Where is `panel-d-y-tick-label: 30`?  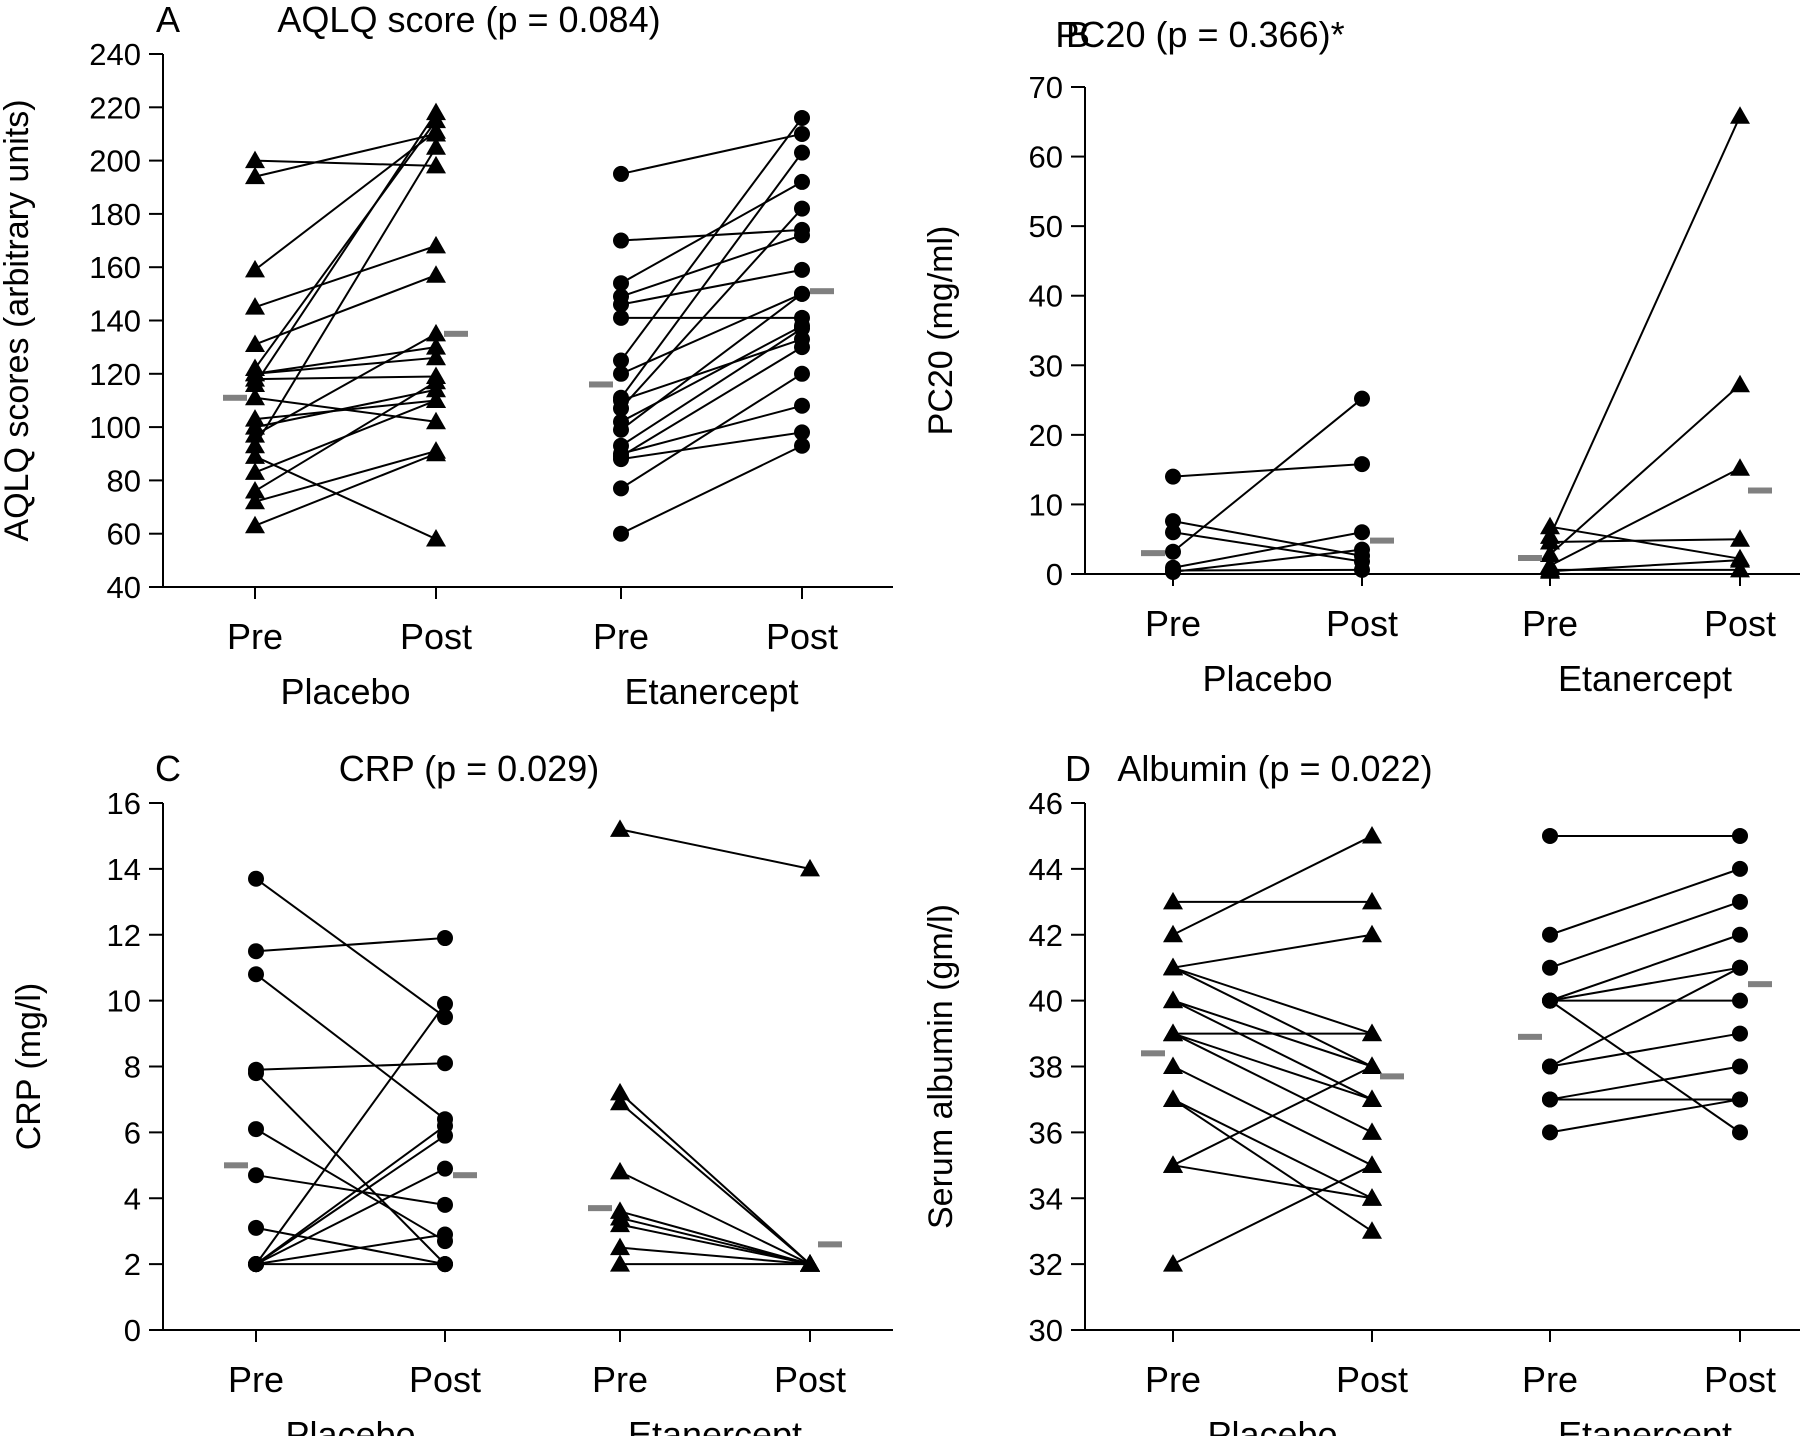
panel-d-y-tick-label: 30 is located at coordinates (1046, 1330).